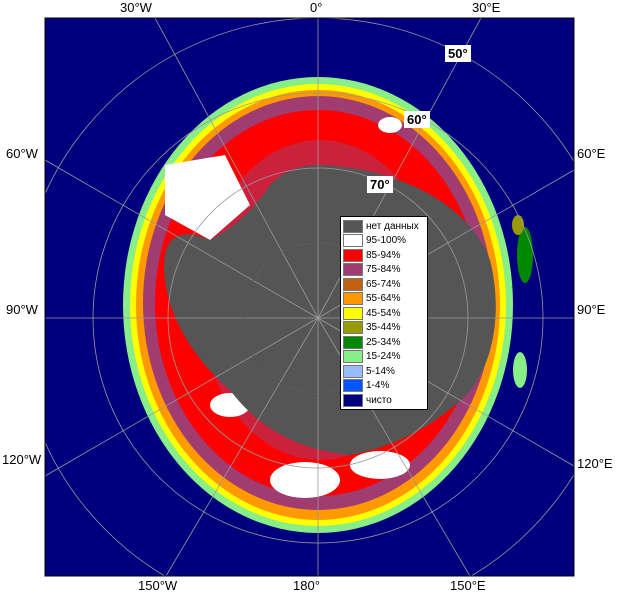  What do you see at coordinates (22, 153) in the screenshot?
I see `lon-label-60w: 60°W` at bounding box center [22, 153].